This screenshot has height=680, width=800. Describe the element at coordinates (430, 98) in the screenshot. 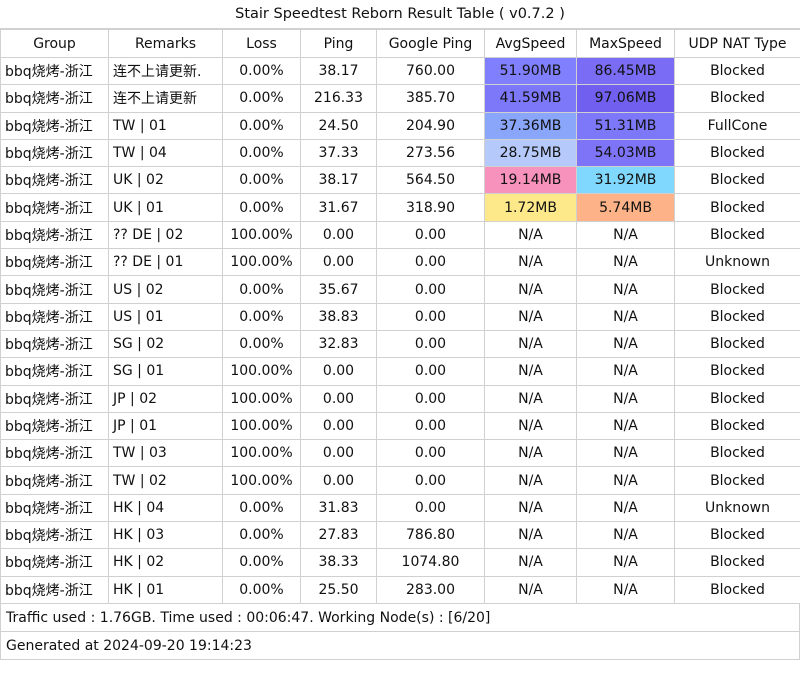

I see `google-ping-cell: 385.70` at that location.